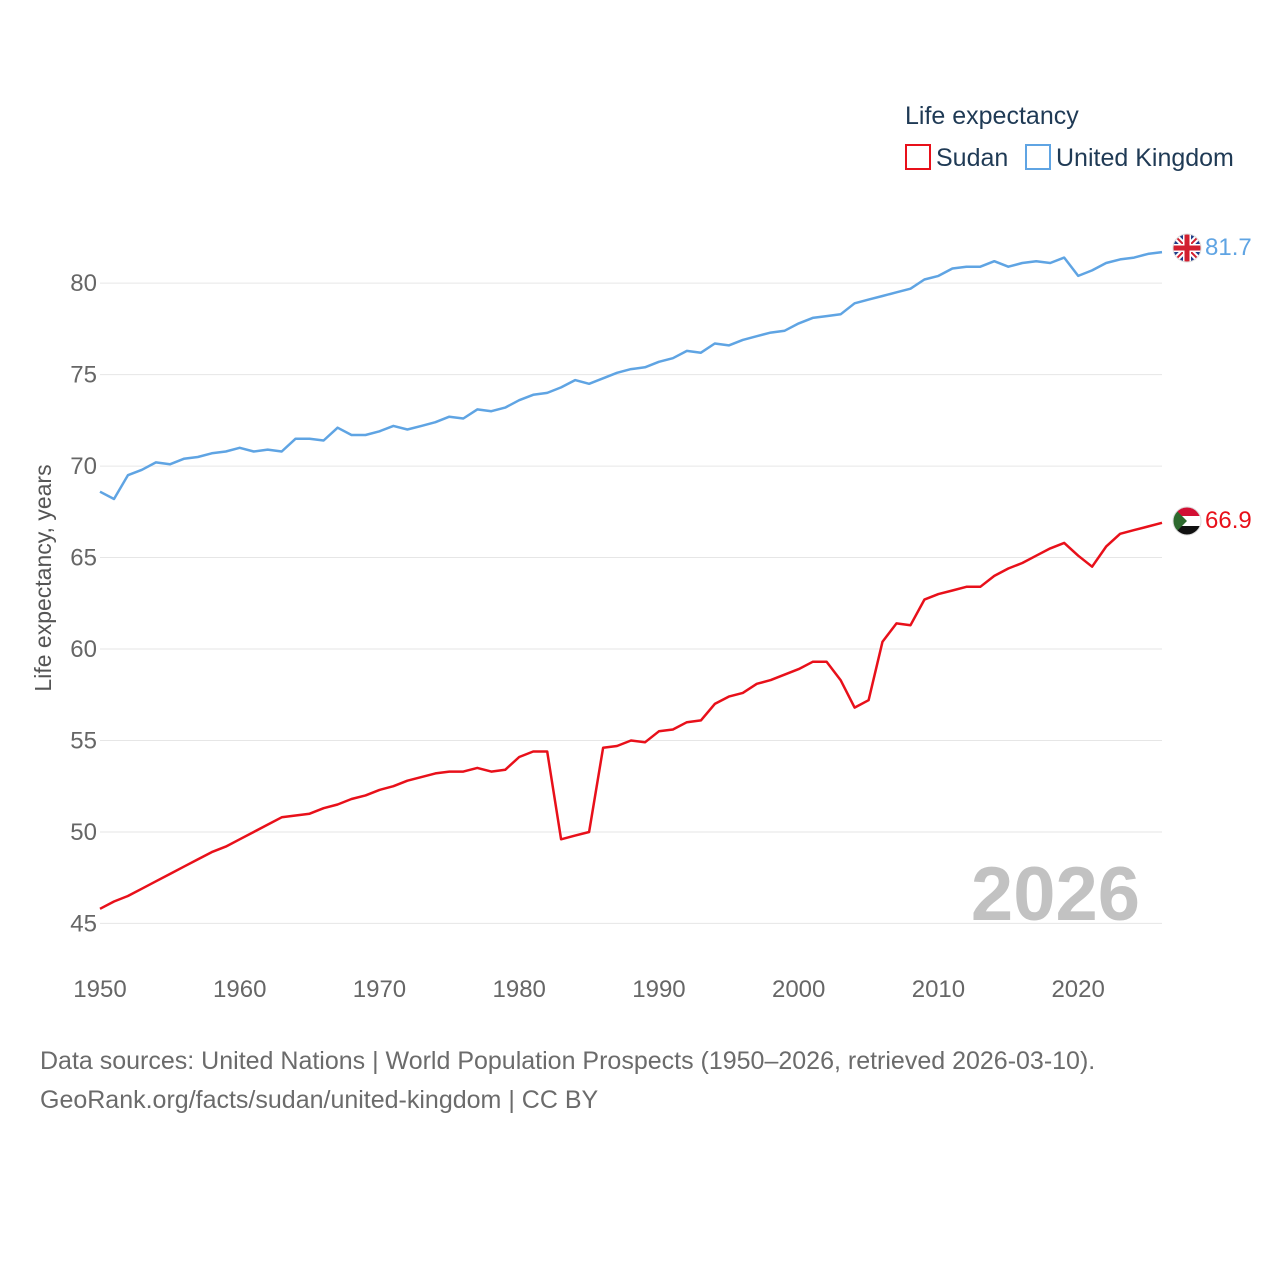 This screenshot has width=1280, height=1280. Describe the element at coordinates (83, 466) in the screenshot. I see `y-tick-label: 70` at that location.